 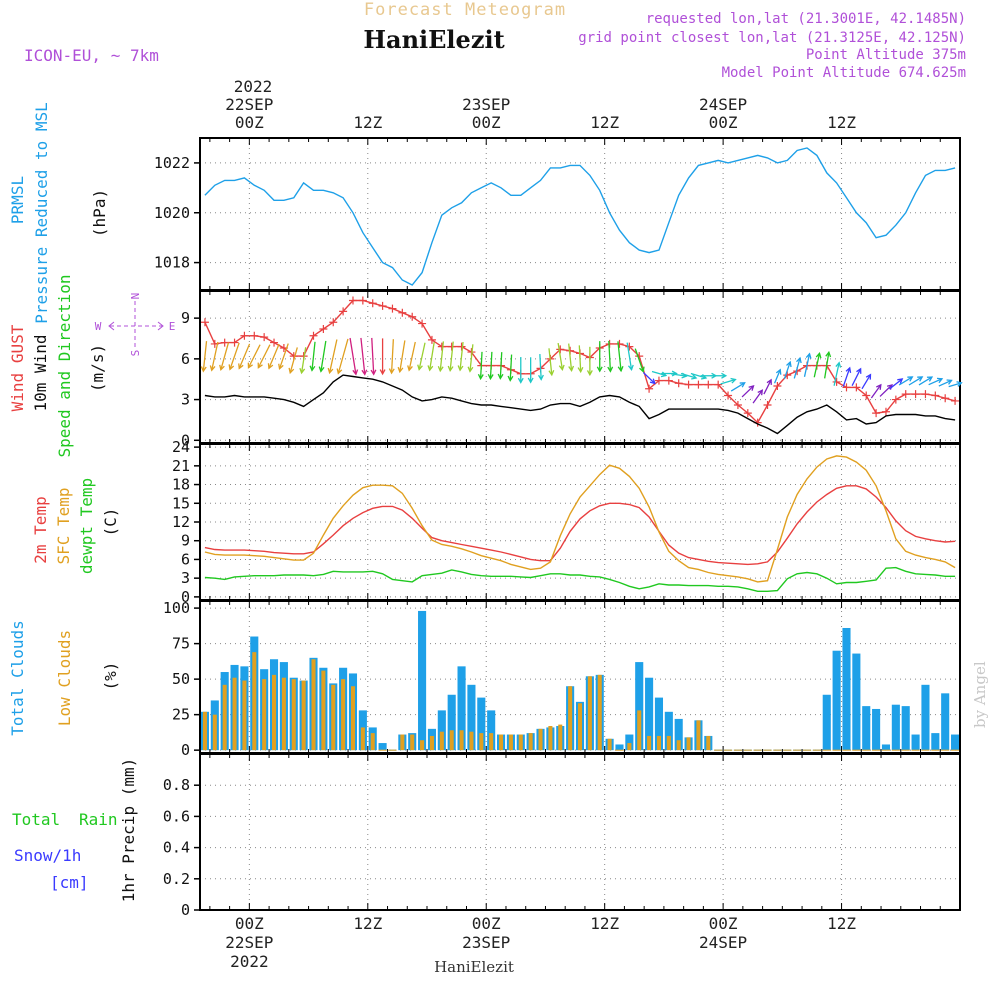 What do you see at coordinates (86, 526) in the screenshot?
I see `temp-dewpt-label: dewpt Temp` at bounding box center [86, 526].